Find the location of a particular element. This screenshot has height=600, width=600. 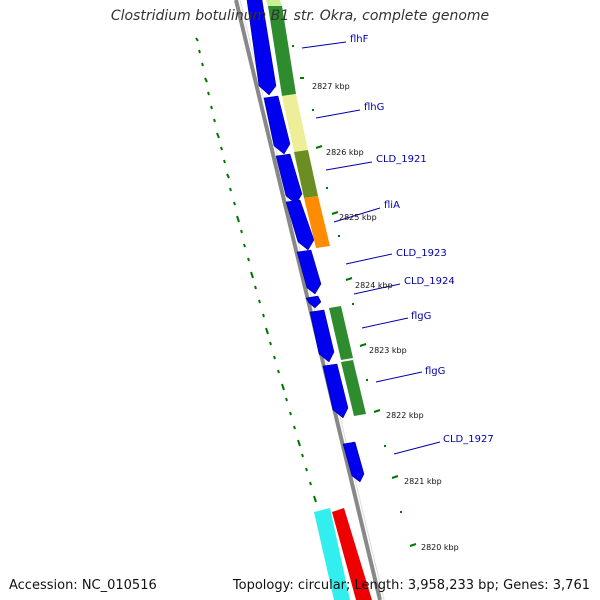

gene-cld1923-arrow is located at coordinates (309, 272).